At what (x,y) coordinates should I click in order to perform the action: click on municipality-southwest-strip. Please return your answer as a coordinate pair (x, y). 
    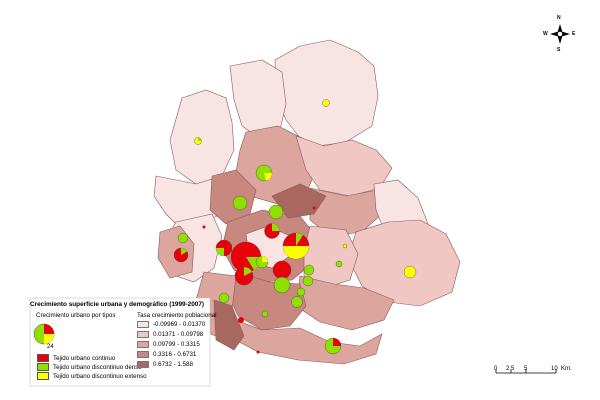
    Looking at the image, I should click on (229, 325).